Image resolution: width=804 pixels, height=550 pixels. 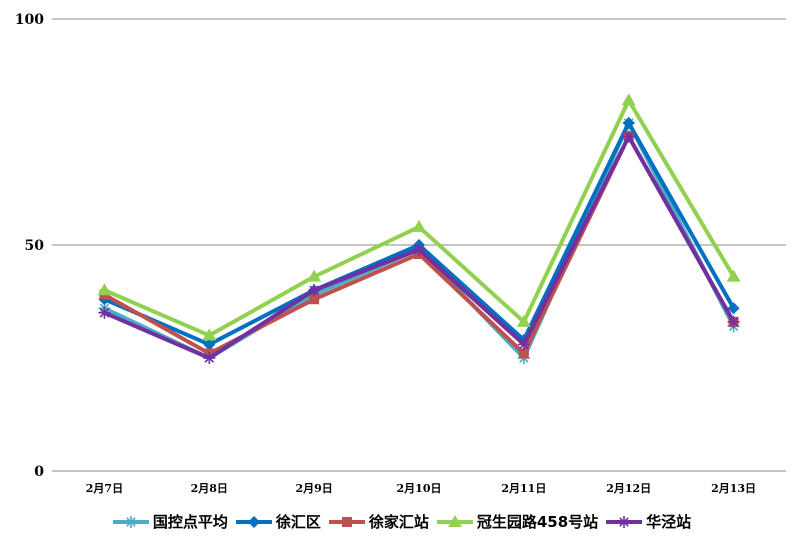 I want to click on legend-label: 国控点平均, so click(x=190, y=522).